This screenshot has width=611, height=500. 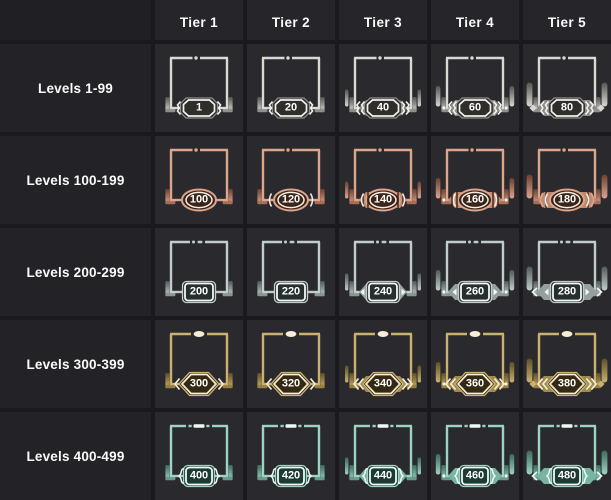 I want to click on level-badge-number: 220, so click(x=291, y=291).